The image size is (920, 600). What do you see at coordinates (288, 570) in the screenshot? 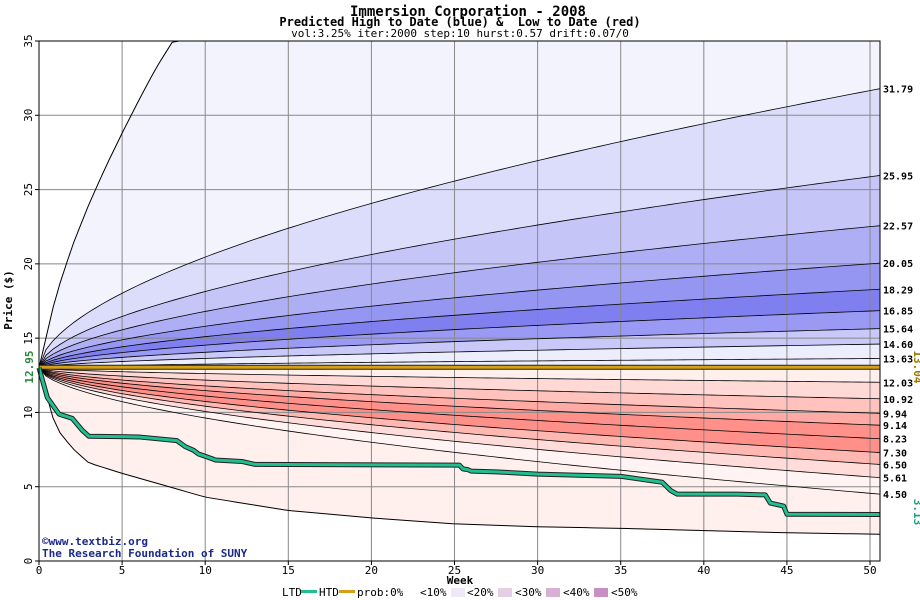
I see `x-tick-label-15: 15` at bounding box center [288, 570].